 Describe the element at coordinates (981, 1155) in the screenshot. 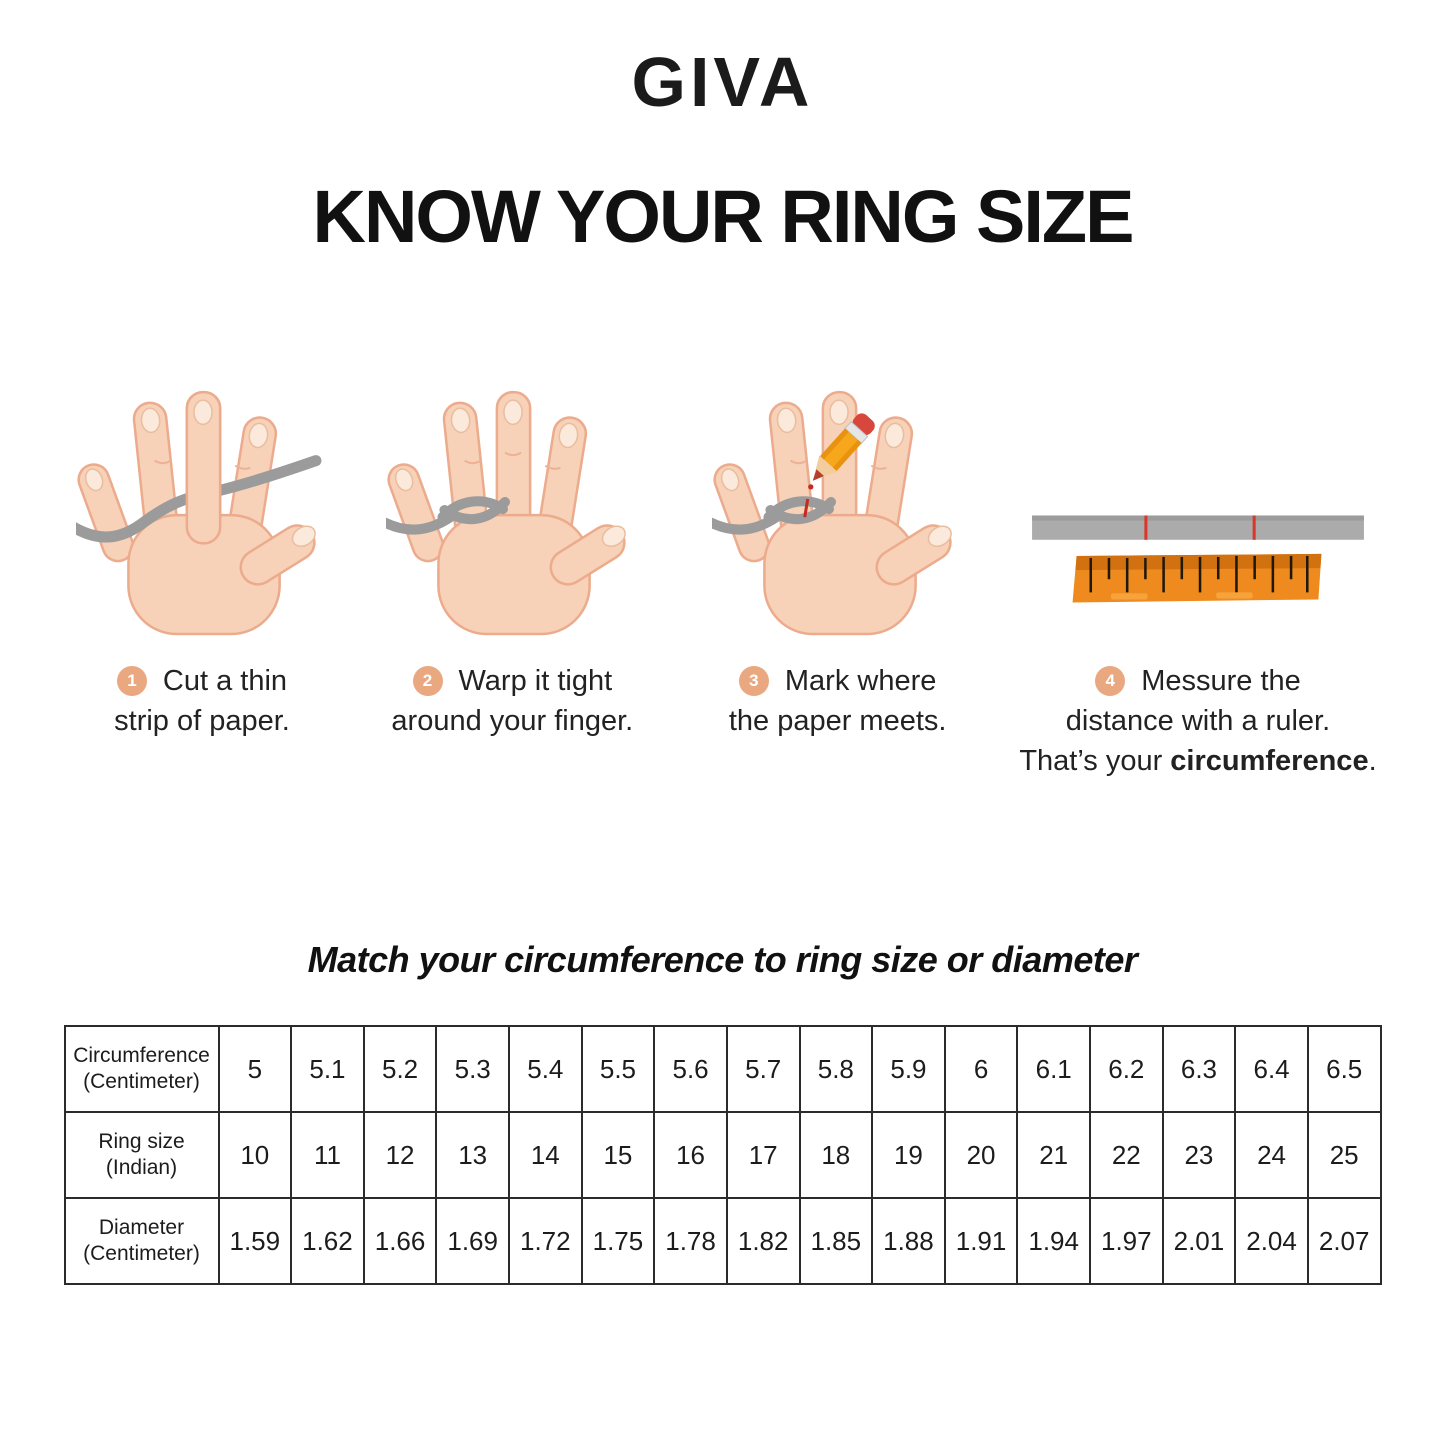

I see `table-cell: 20` at that location.